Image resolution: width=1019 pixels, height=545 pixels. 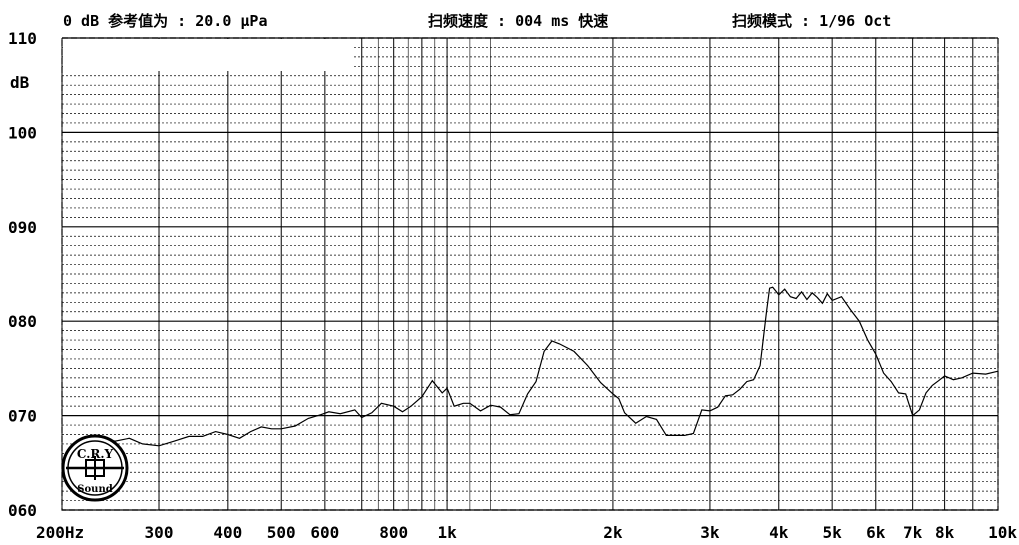 I want to click on x-tick-label: 600, so click(x=324, y=532).